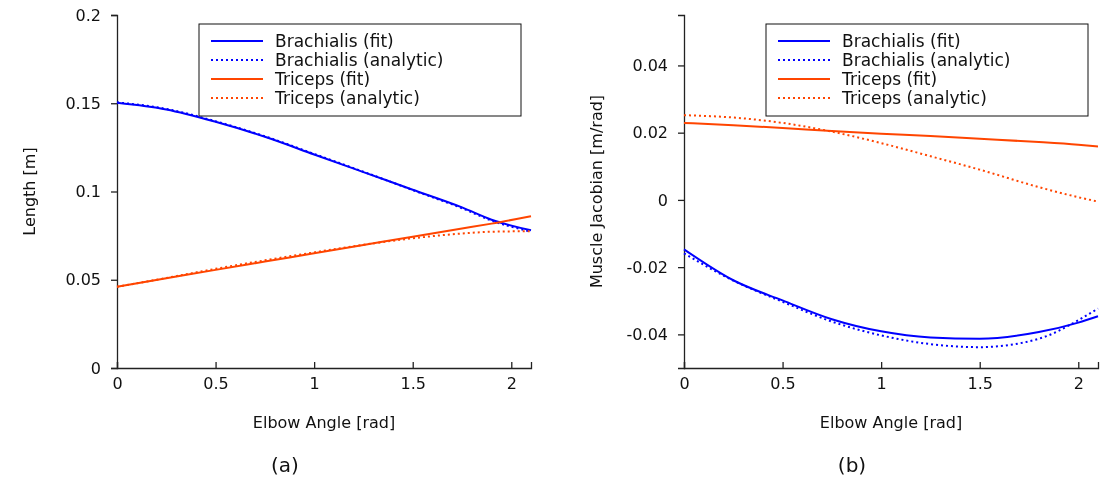 Image resolution: width=1100 pixels, height=482 pixels. Describe the element at coordinates (852, 465) in the screenshot. I see `text: (b)` at that location.